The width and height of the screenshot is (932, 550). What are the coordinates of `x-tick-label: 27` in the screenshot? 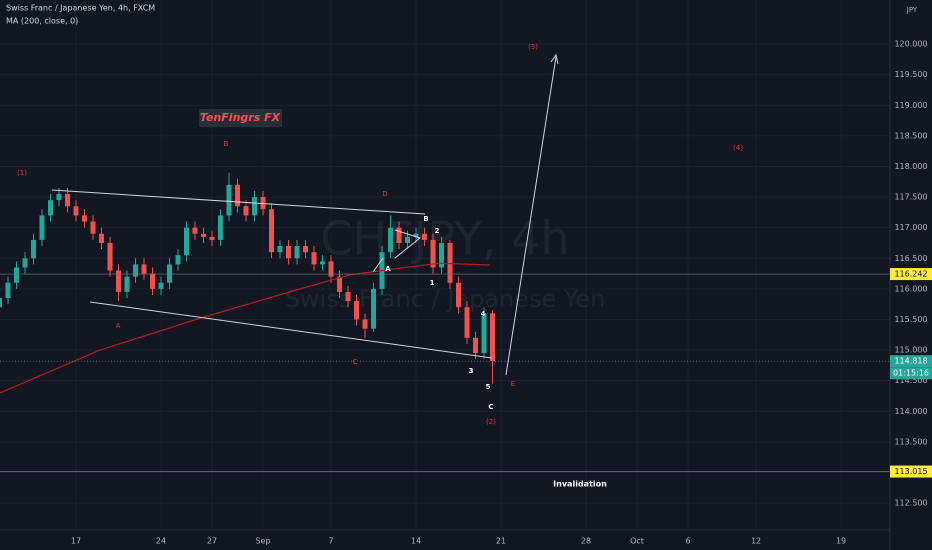 It's located at (212, 541).